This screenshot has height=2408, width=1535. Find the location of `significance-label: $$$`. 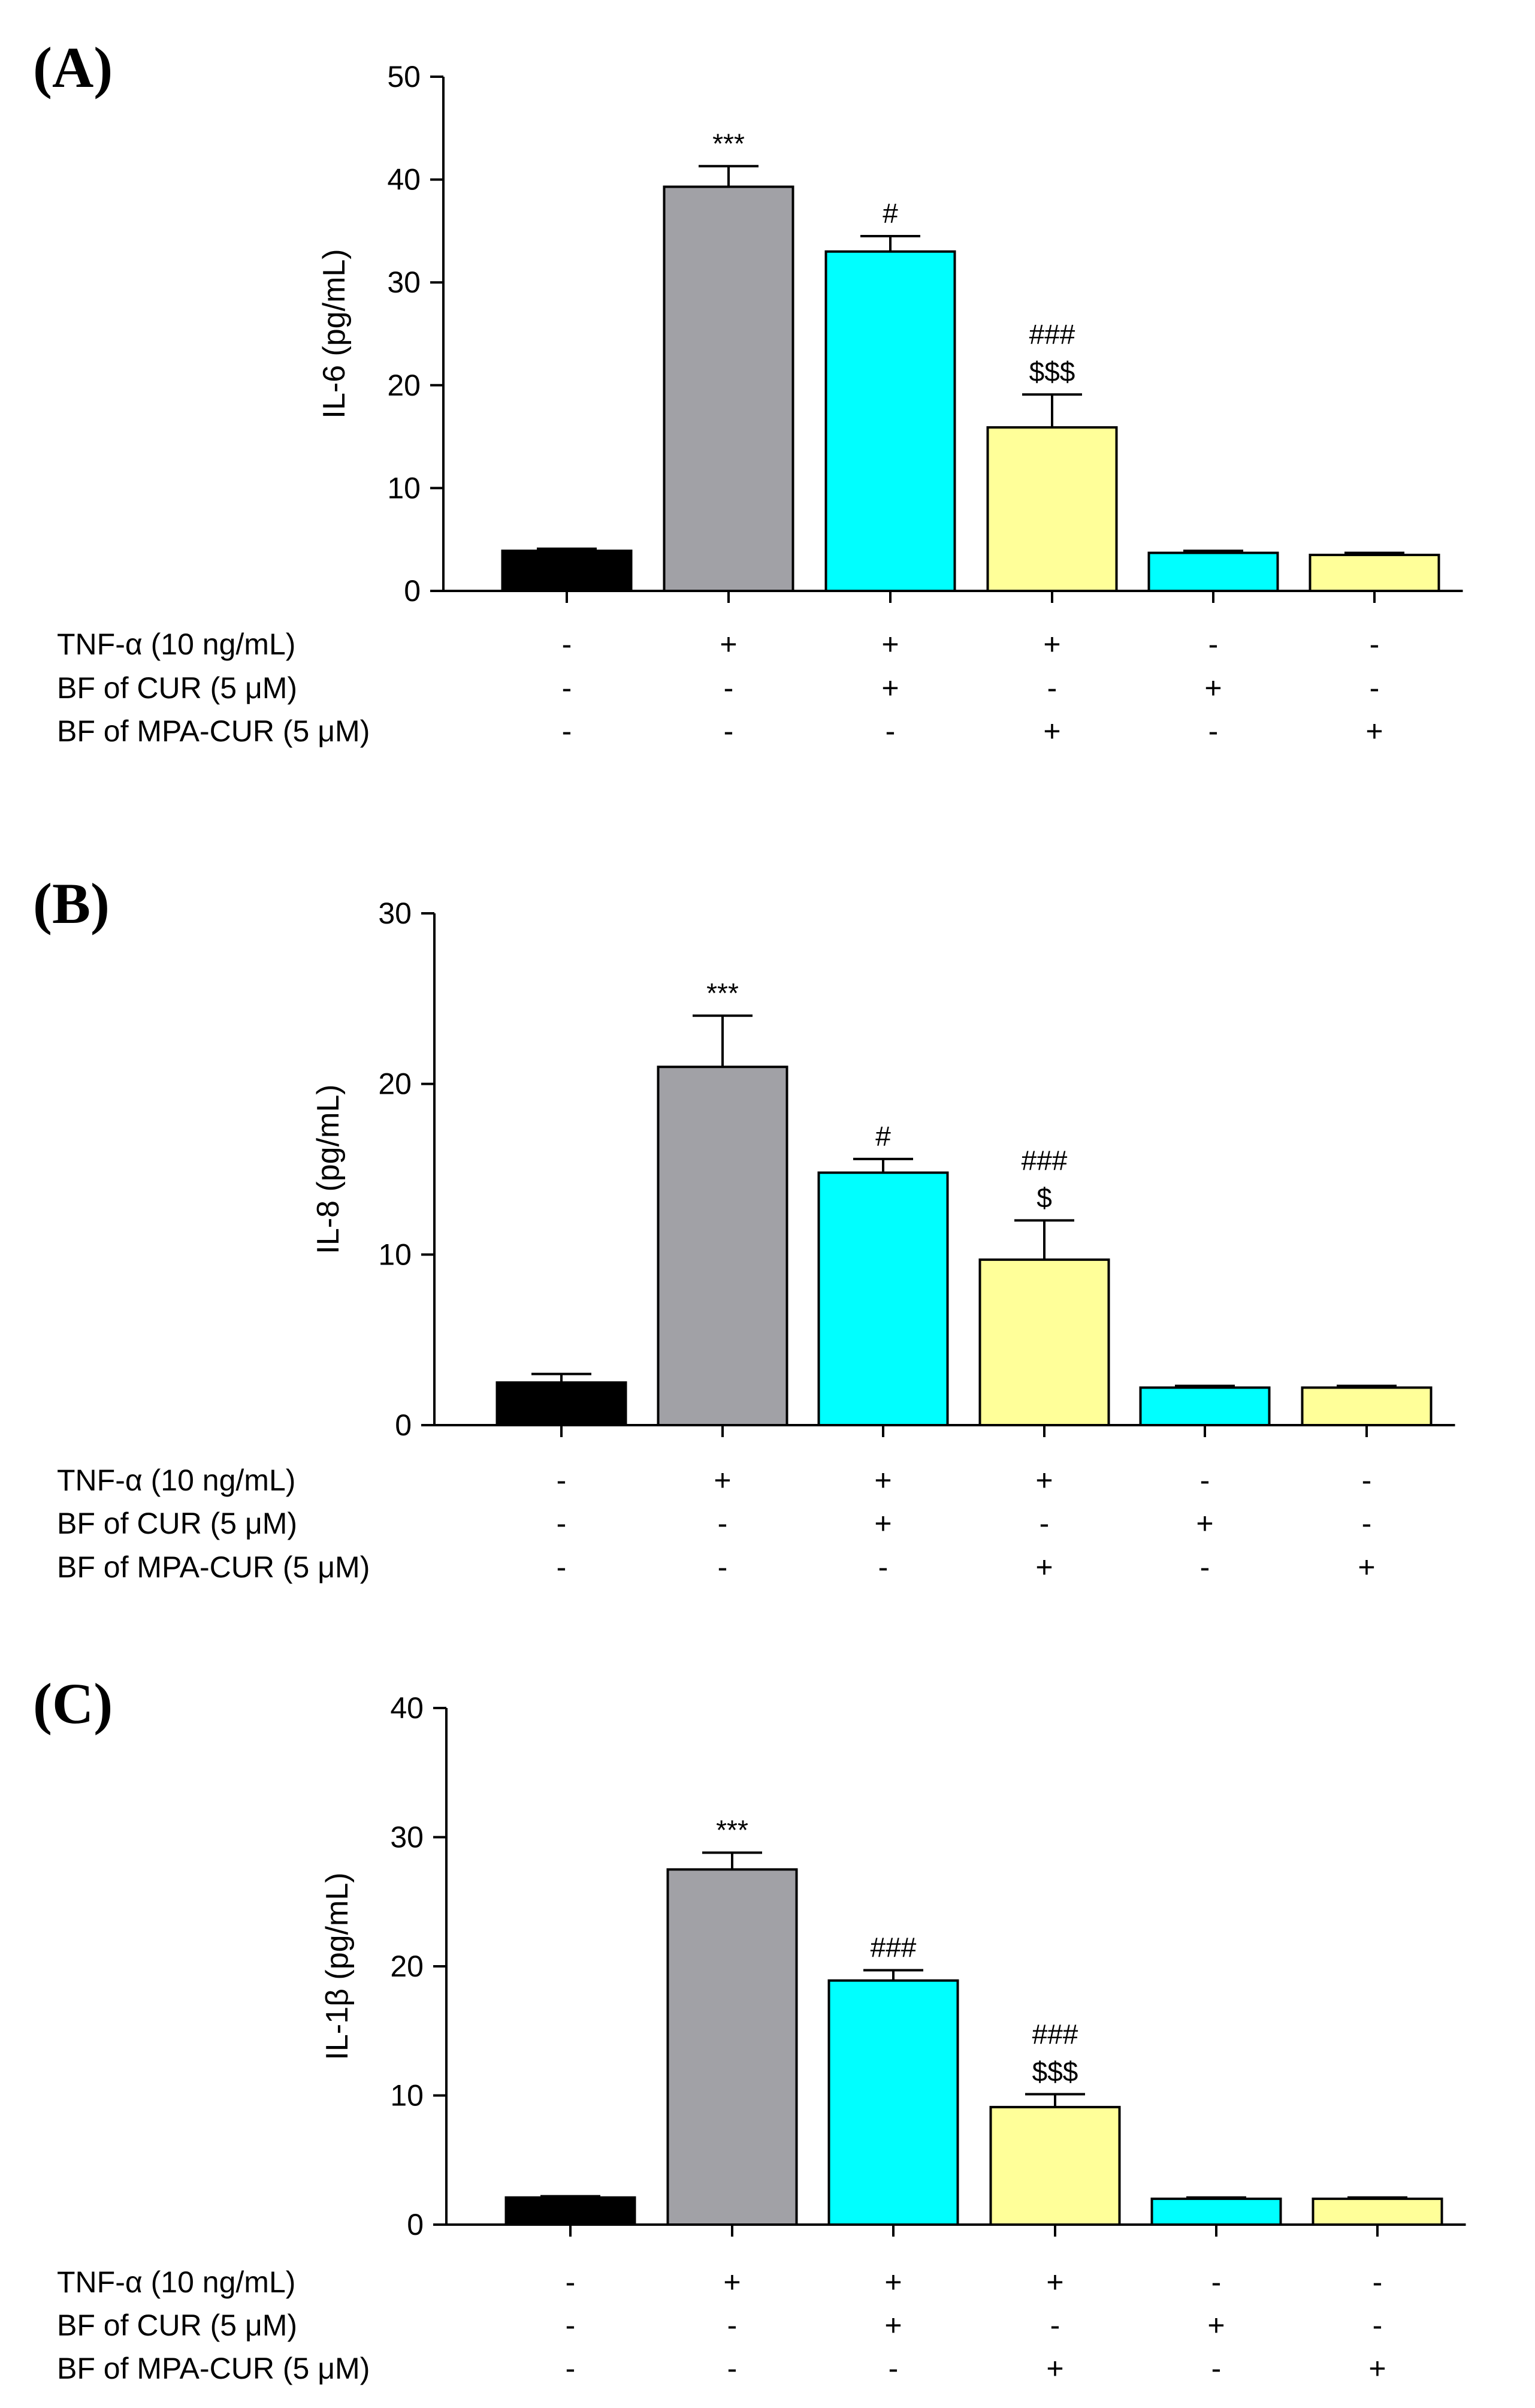

significance-label: $$$ is located at coordinates (1052, 371).